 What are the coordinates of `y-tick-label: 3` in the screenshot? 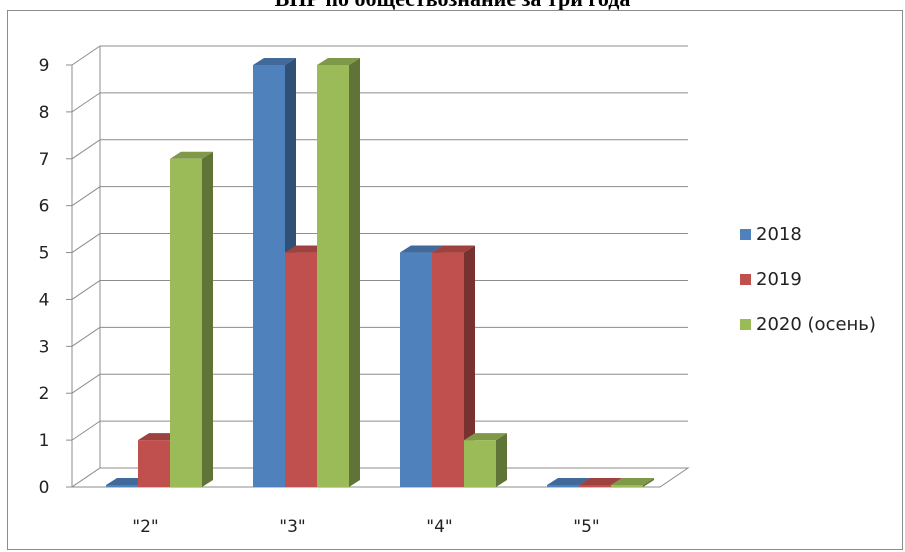 It's located at (44, 347).